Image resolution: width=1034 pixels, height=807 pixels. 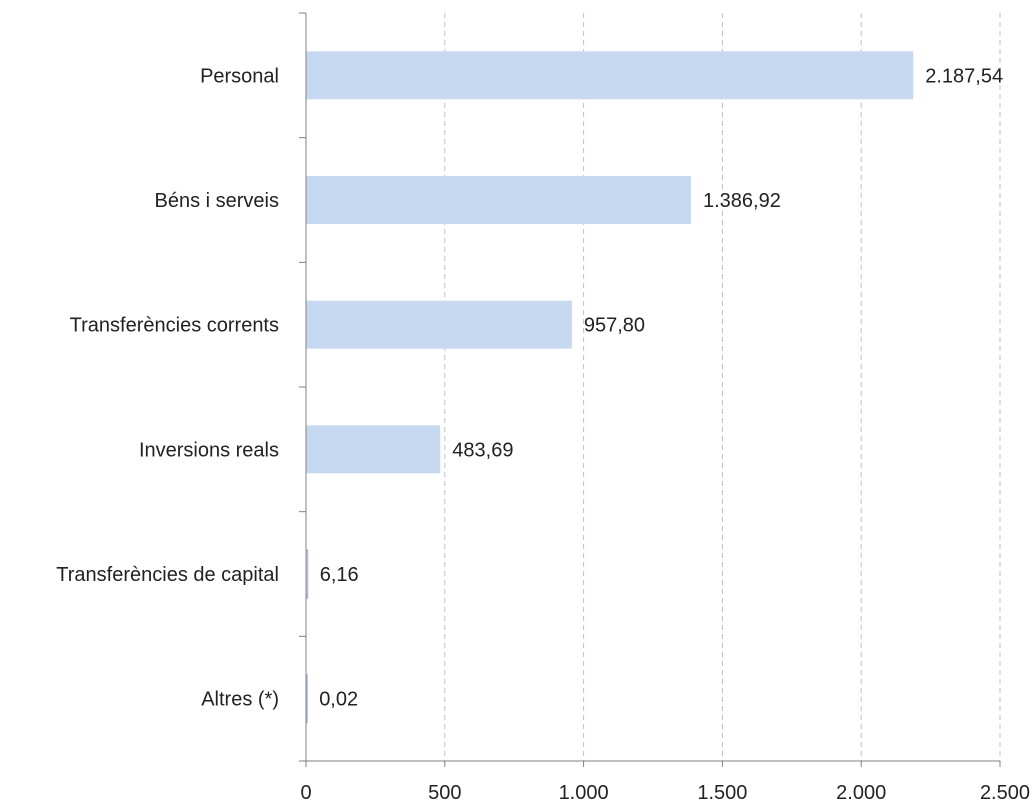 What do you see at coordinates (444, 793) in the screenshot?
I see `x-tick-label-1: 500` at bounding box center [444, 793].